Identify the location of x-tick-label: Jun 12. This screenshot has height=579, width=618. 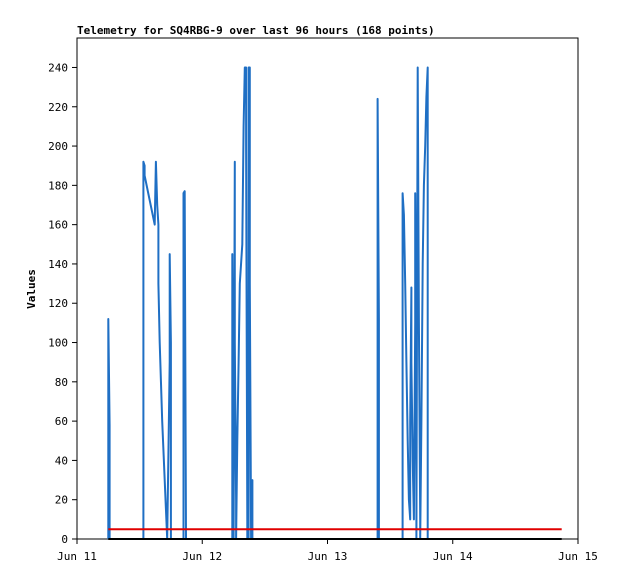
(202, 556).